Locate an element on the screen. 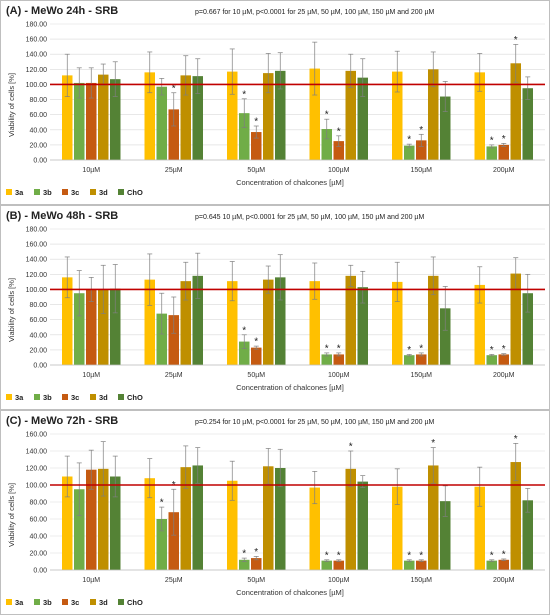 Image resolution: width=550 pixels, height=615 pixels. legend-swatch-3d is located at coordinates (93, 397).